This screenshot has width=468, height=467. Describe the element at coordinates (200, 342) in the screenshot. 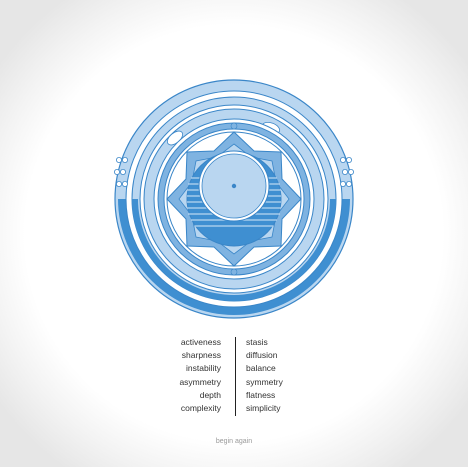

I see `attribute-activeness: activeness` at that location.